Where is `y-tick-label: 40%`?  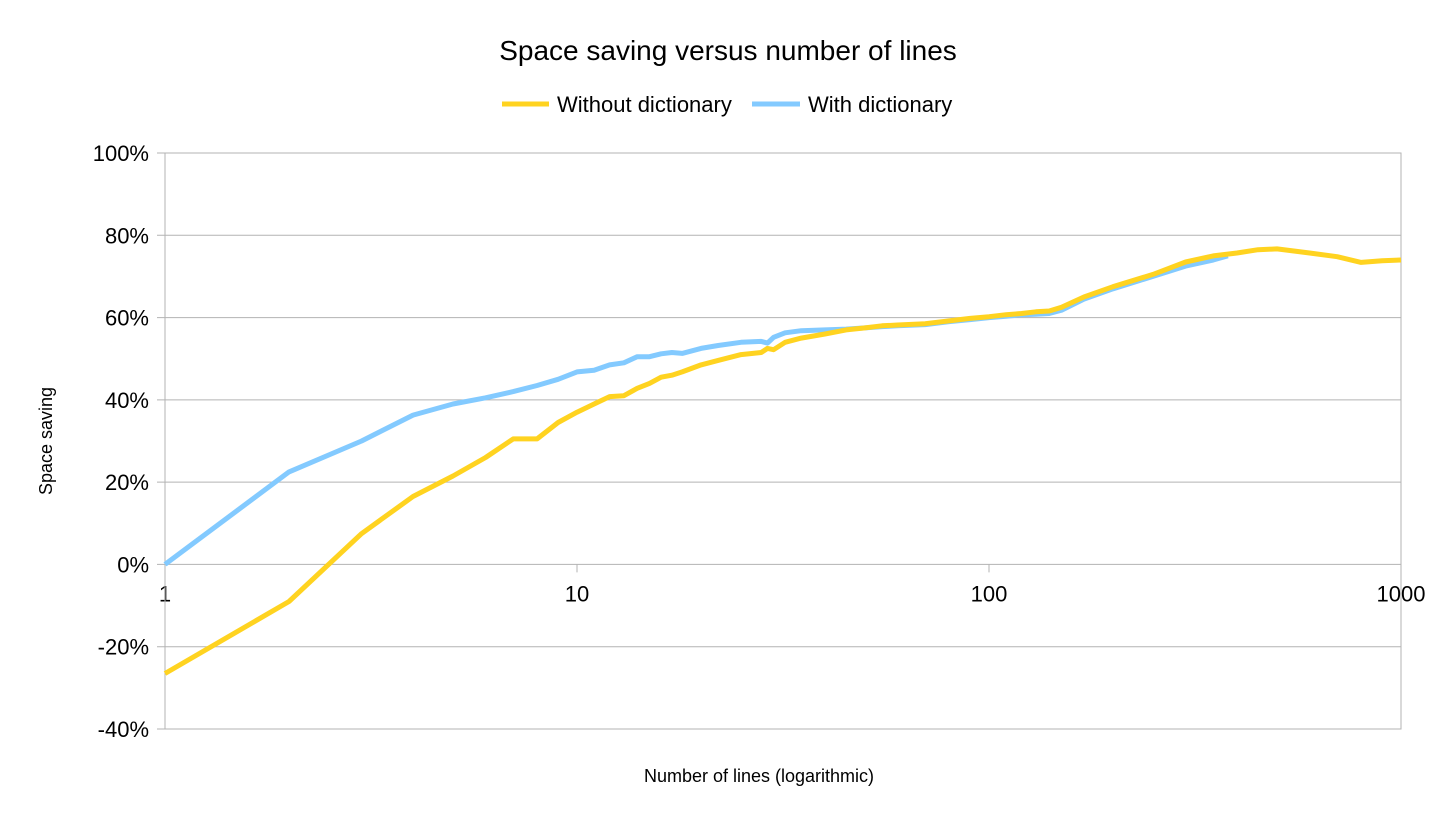 y-tick-label: 40% is located at coordinates (127, 400).